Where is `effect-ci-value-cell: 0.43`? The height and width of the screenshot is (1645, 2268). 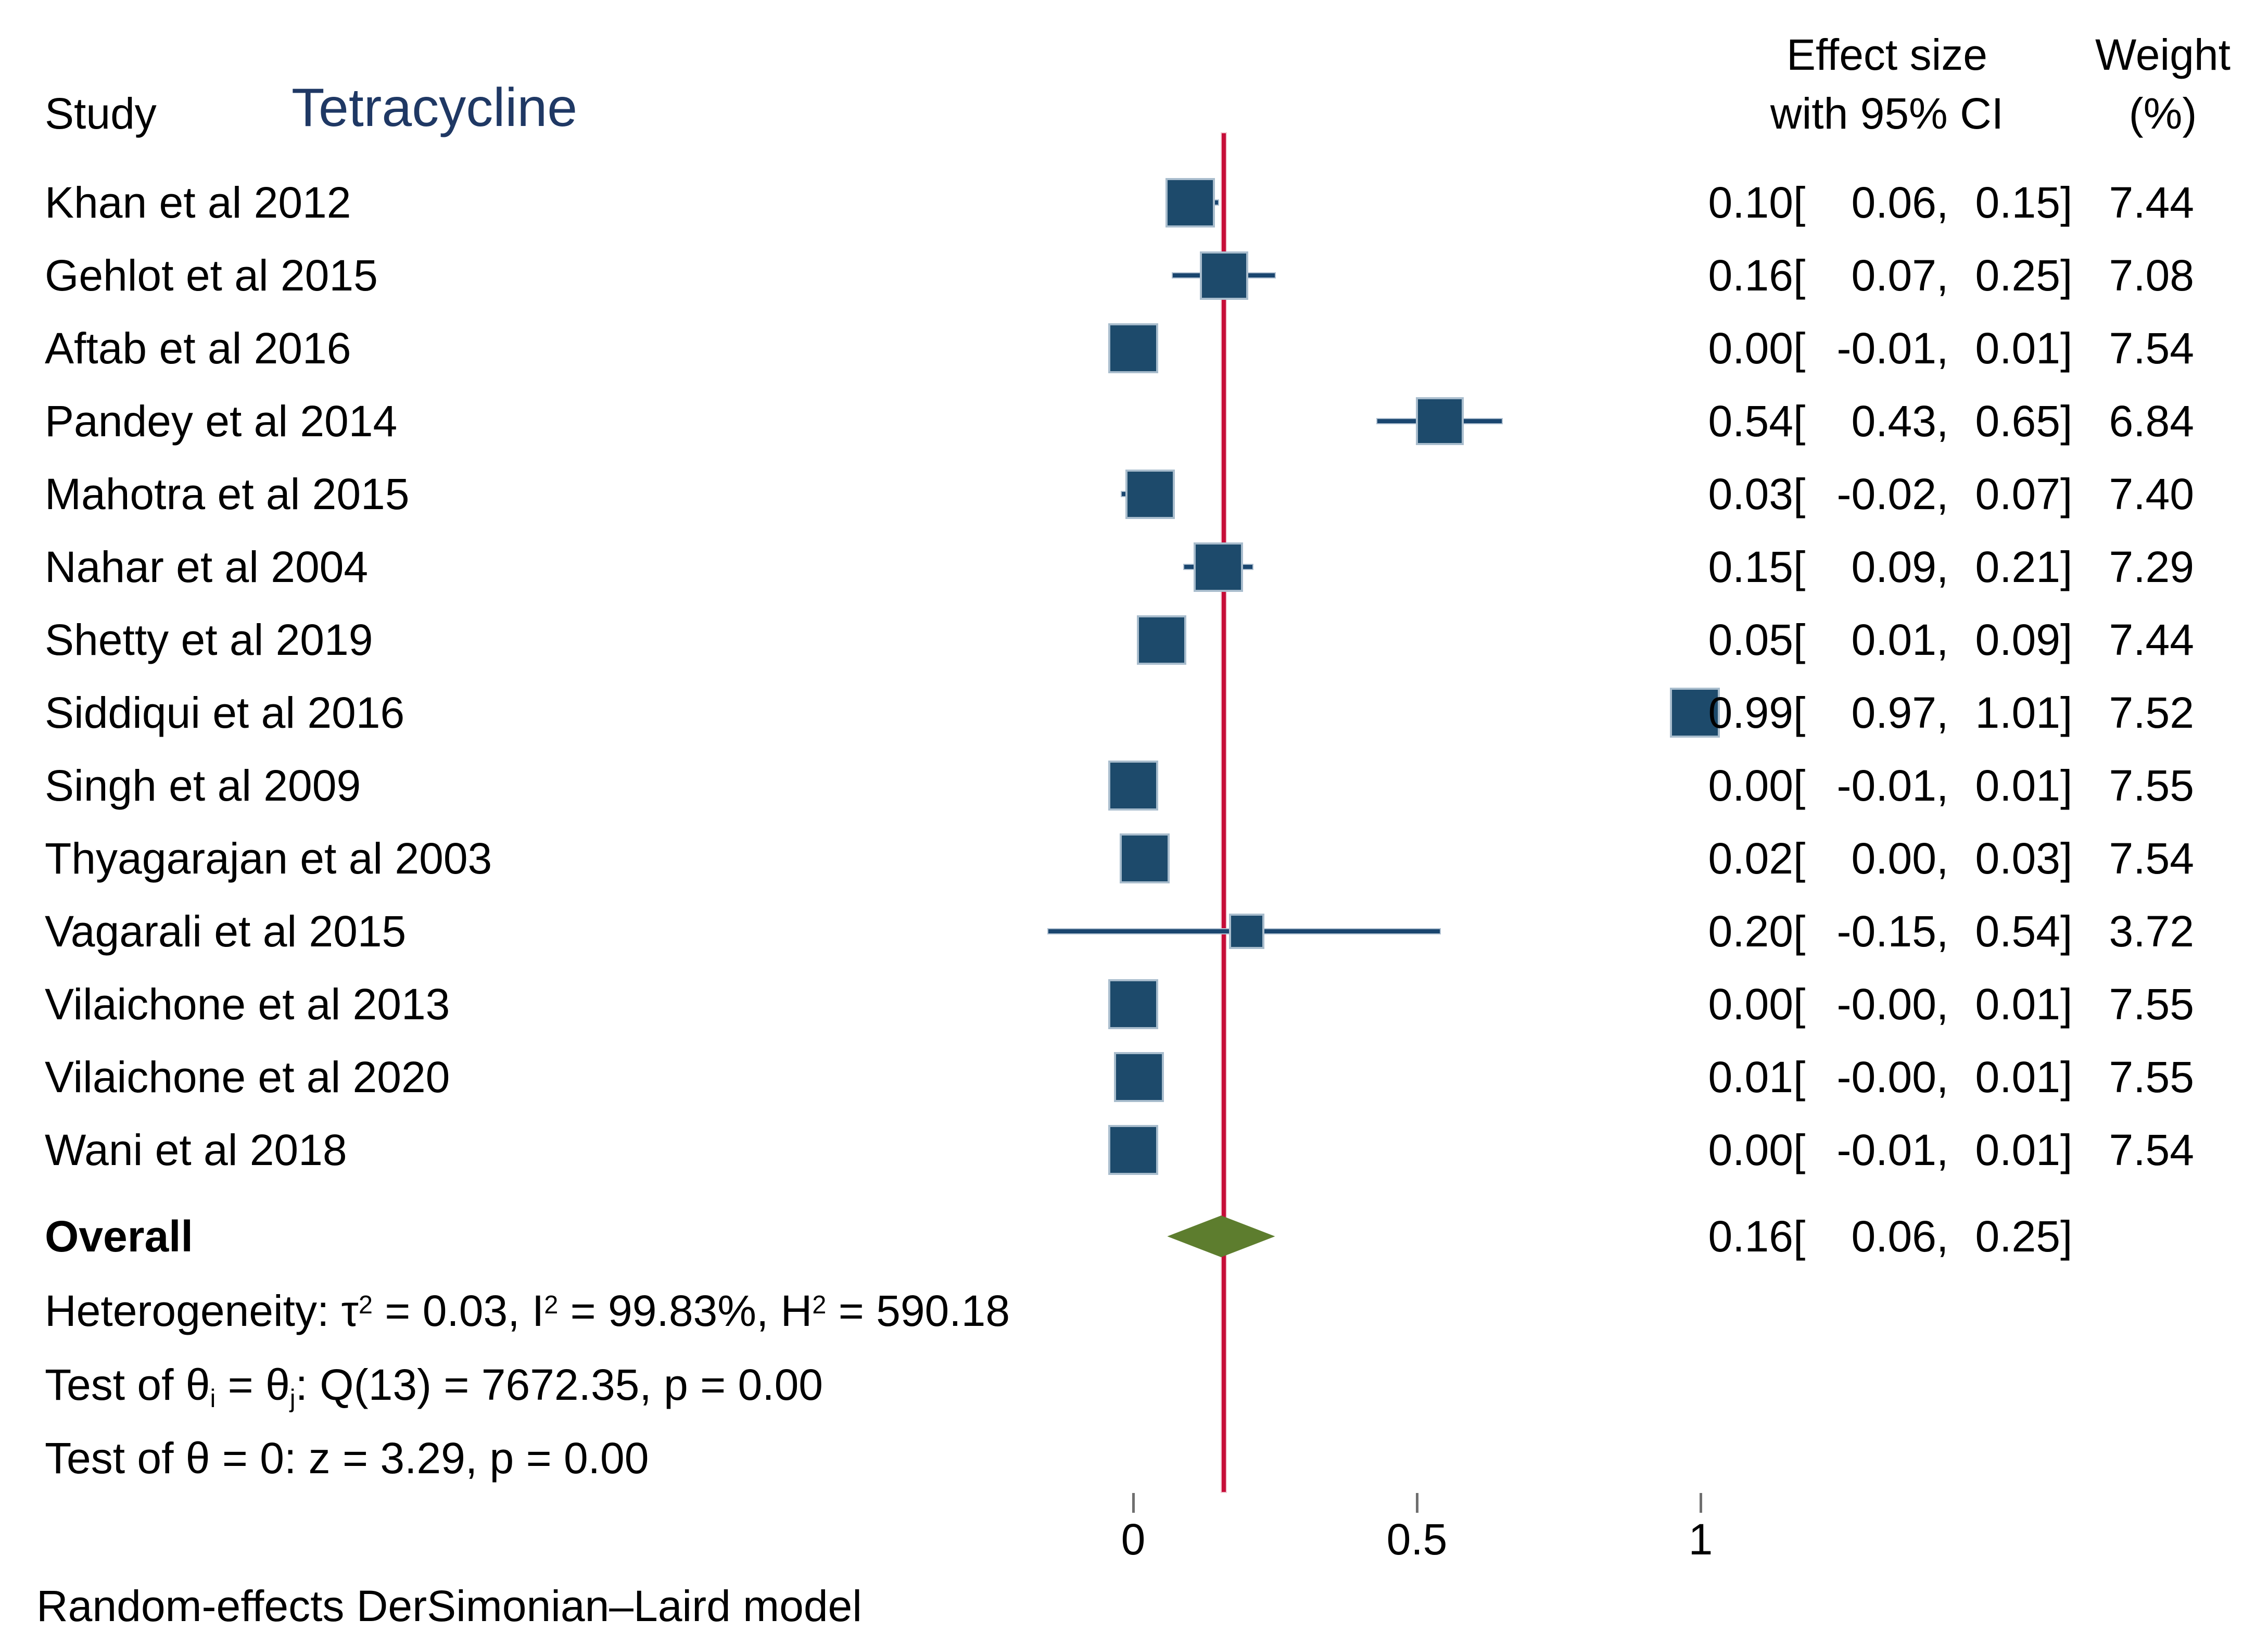
effect-ci-value-cell: 0.43 is located at coordinates (1894, 421).